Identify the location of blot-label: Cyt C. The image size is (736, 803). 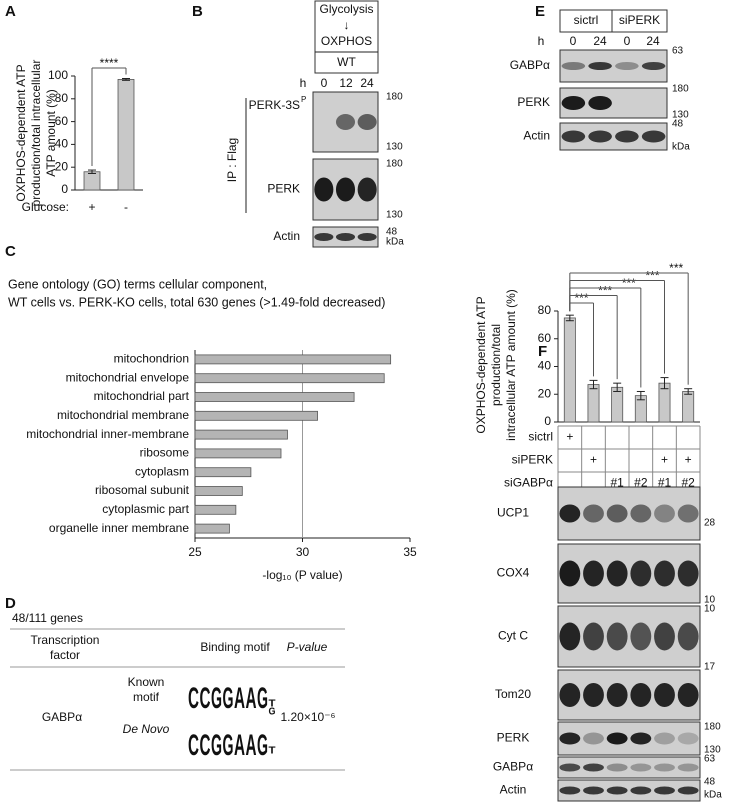
(513, 636).